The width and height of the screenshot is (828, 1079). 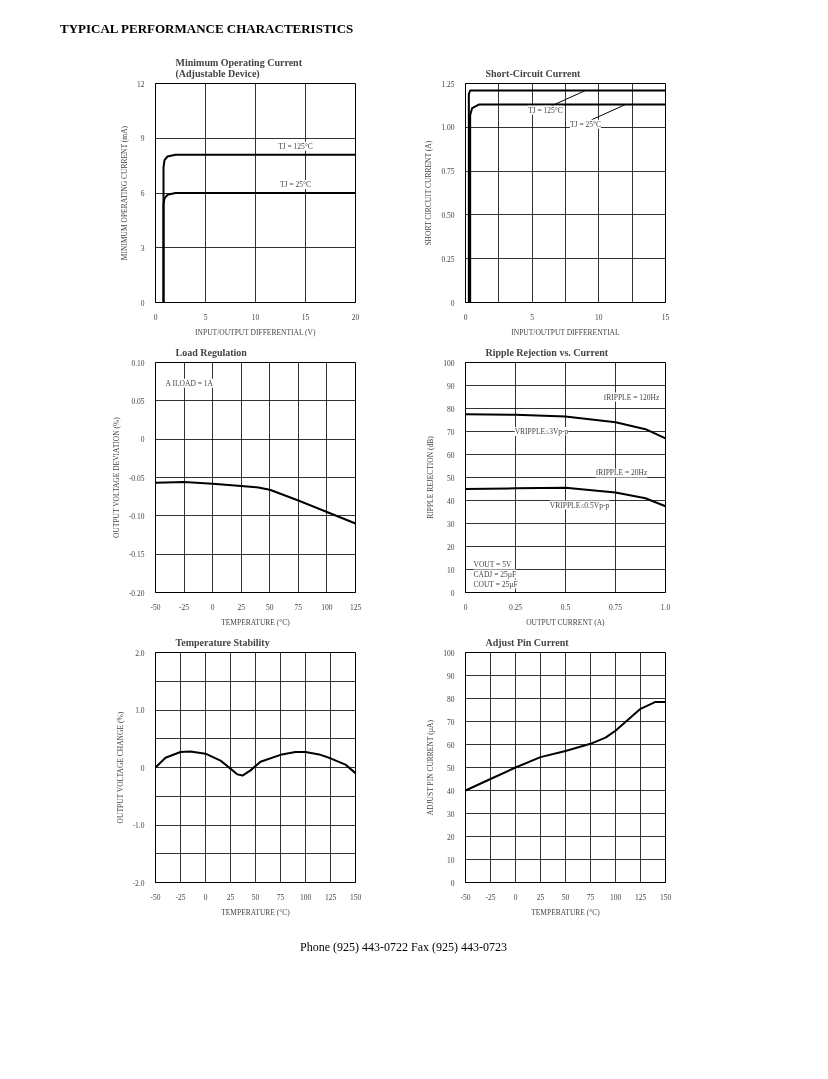 I want to click on chart-title: Minimum Operating Current (Adjustable Device), so click(x=239, y=68).